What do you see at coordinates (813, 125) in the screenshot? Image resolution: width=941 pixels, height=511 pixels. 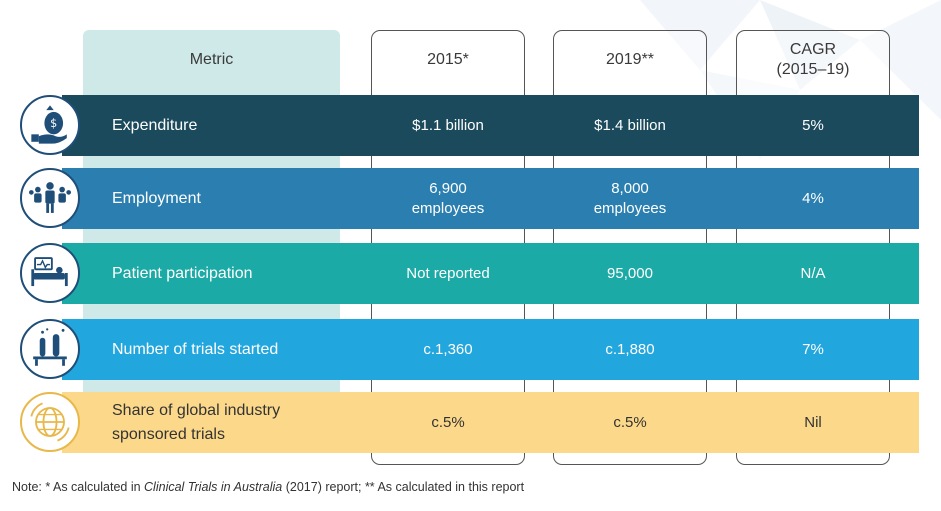 I see `row-expenditure-cagr: 5%` at bounding box center [813, 125].